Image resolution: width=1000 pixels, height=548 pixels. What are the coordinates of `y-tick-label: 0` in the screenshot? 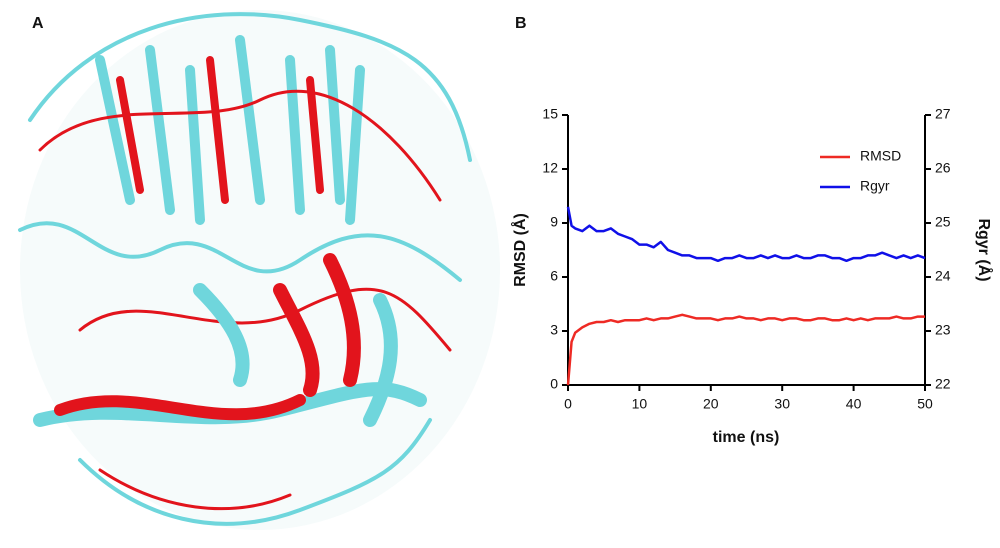 It's located at (554, 384).